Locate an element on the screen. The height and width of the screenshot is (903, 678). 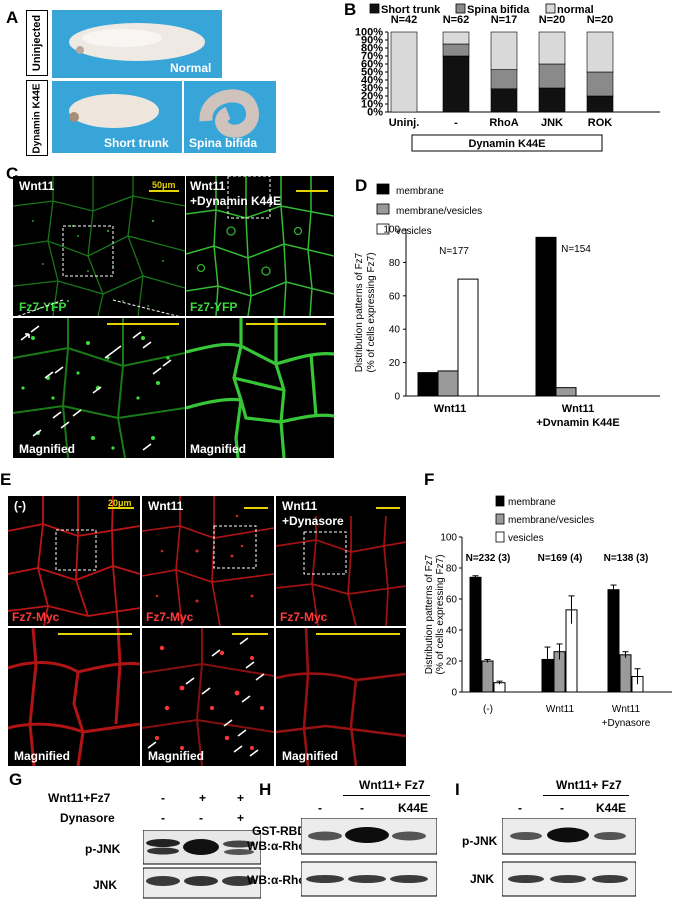
photo-normal: Normal is located at coordinates (137, 44).